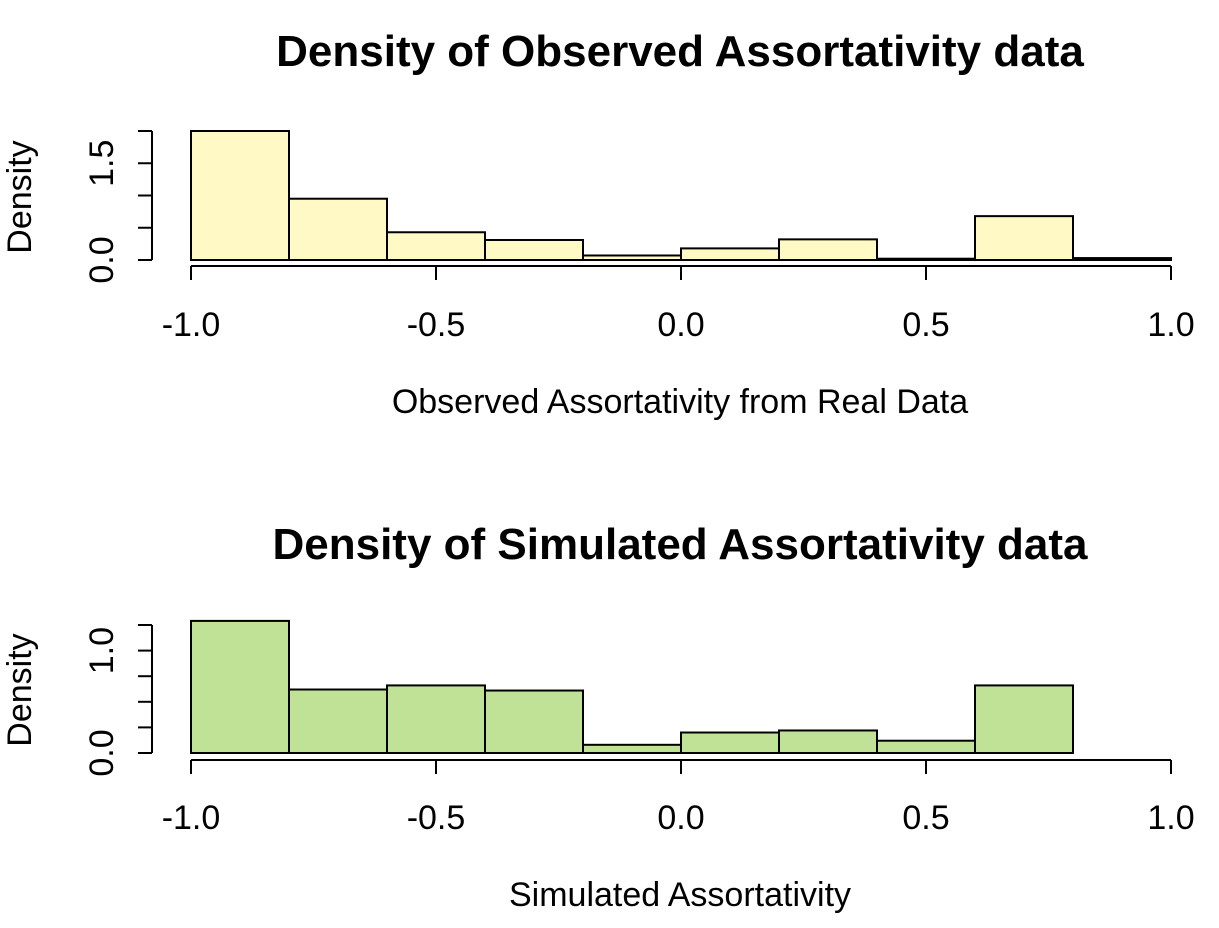 The height and width of the screenshot is (928, 1219). What do you see at coordinates (680, 402) in the screenshot?
I see `x-axis-label: Observed Assortativity from Real Data` at bounding box center [680, 402].